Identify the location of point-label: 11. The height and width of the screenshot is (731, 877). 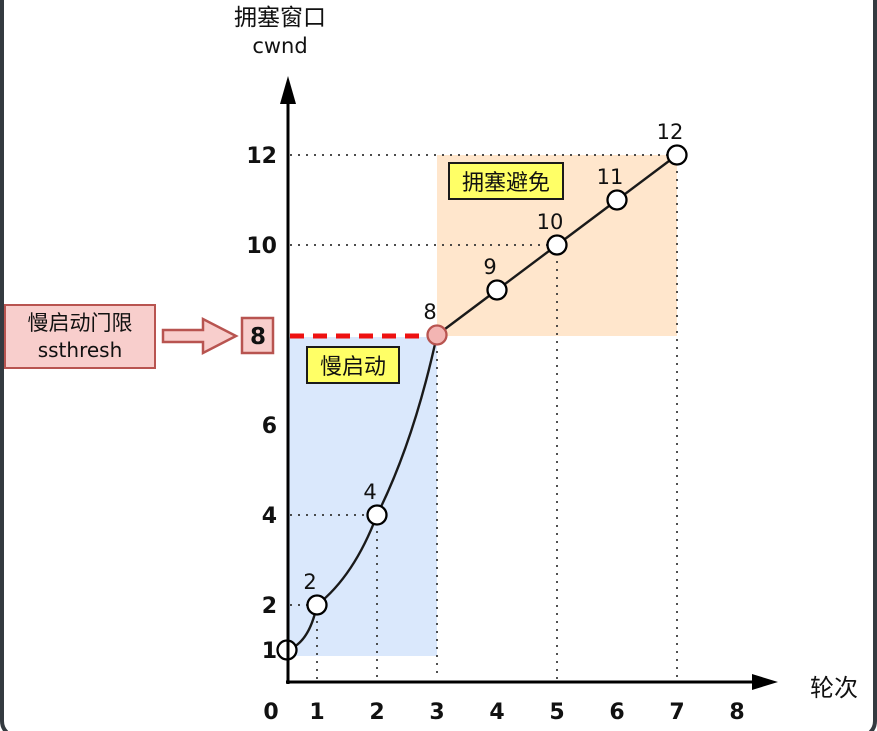
(610, 177).